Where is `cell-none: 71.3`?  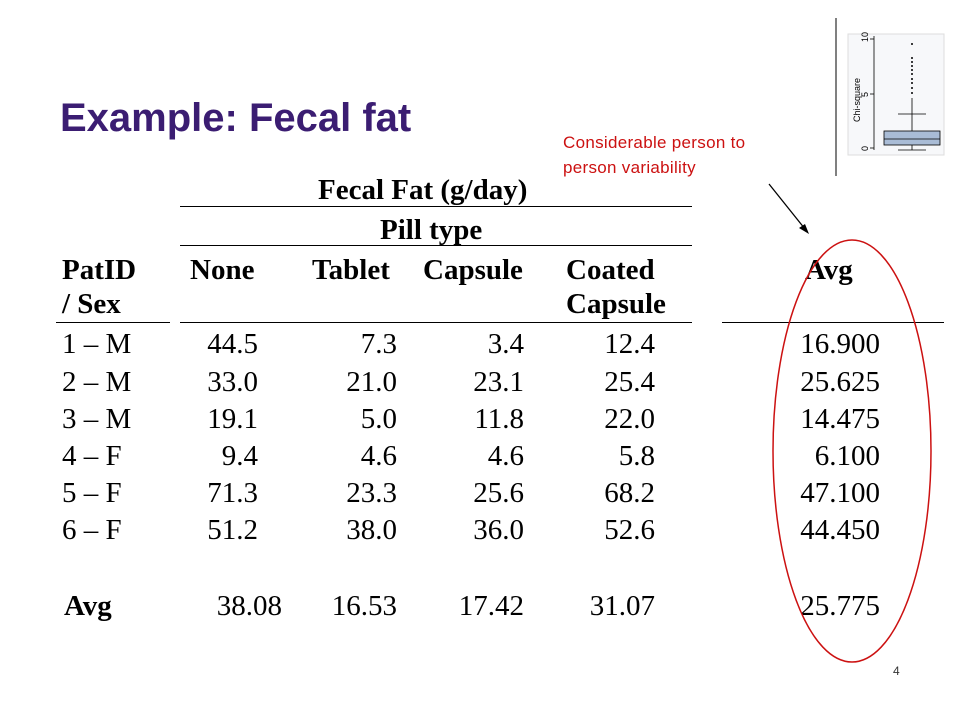
cell-none: 71.3 is located at coordinates (232, 493).